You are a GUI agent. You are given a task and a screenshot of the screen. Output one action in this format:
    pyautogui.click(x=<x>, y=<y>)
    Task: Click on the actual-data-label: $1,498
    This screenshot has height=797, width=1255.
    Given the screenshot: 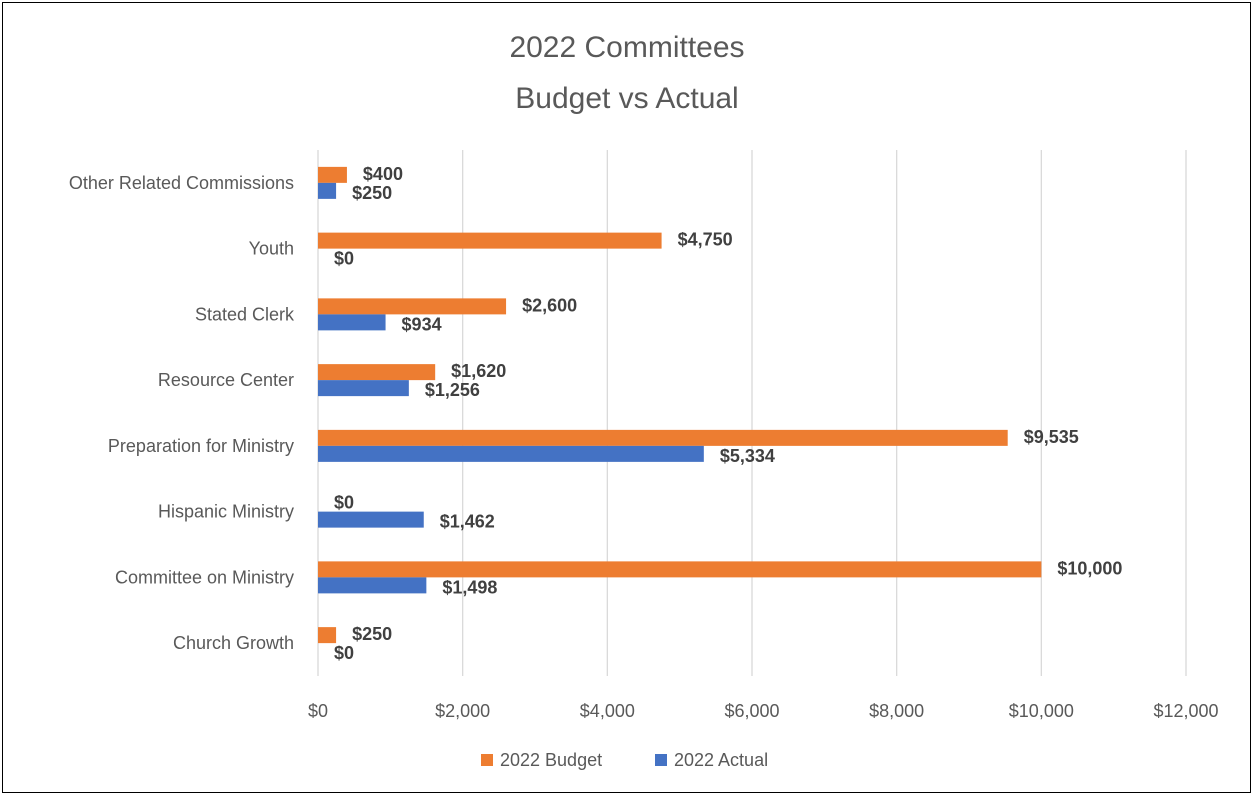 What is the action you would take?
    pyautogui.click(x=469, y=587)
    